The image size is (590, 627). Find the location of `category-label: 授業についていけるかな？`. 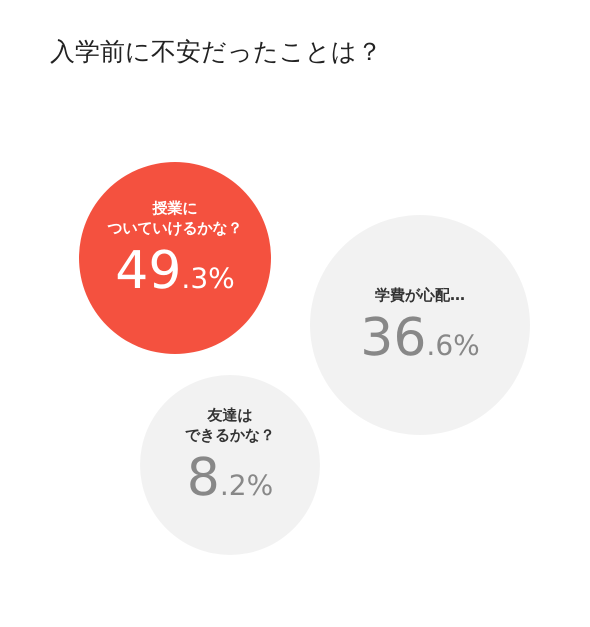

category-label: 授業についていけるかな？ is located at coordinates (174, 218).